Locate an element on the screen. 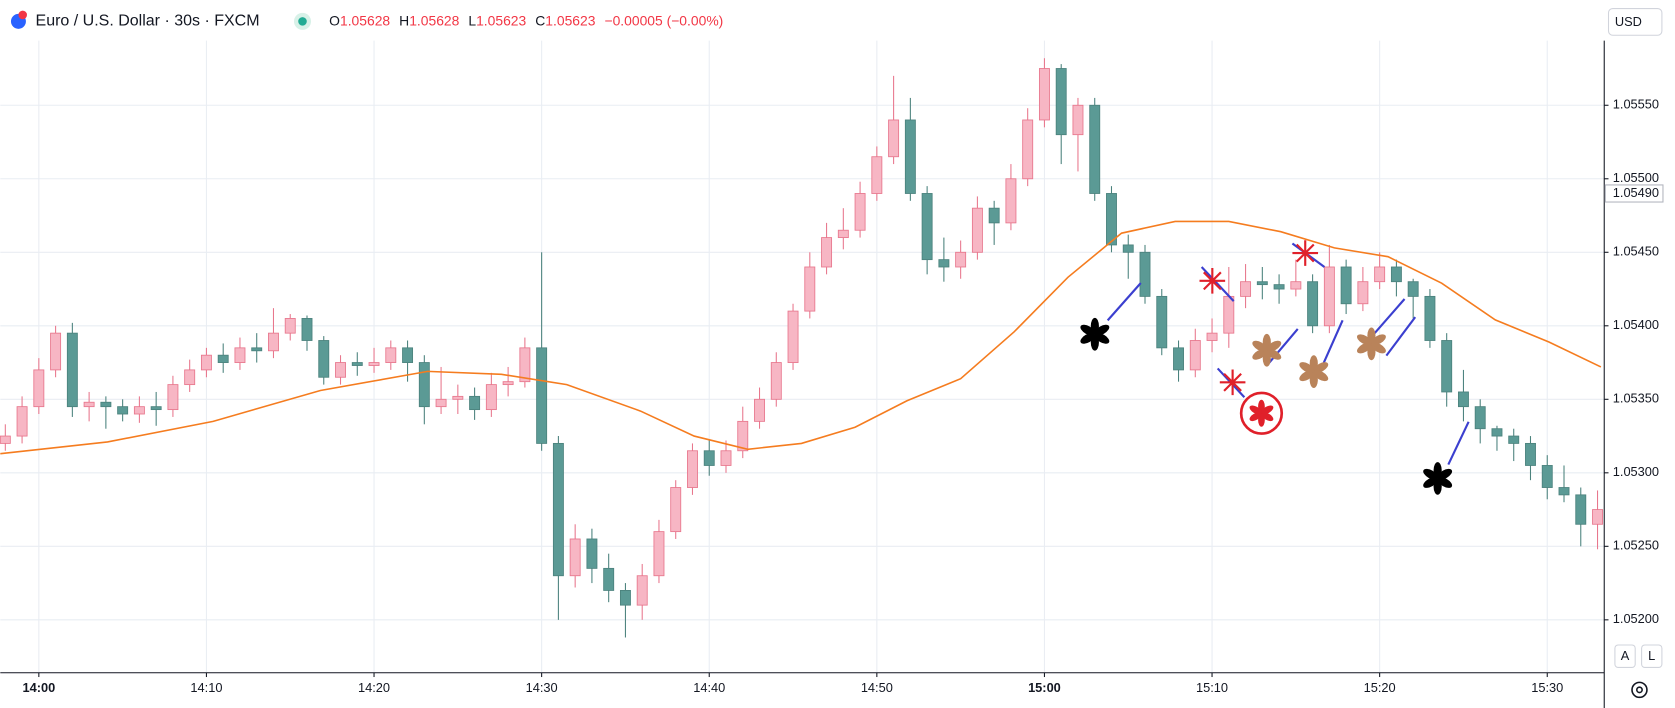  x-tick-label: 15:30 is located at coordinates (1547, 687).